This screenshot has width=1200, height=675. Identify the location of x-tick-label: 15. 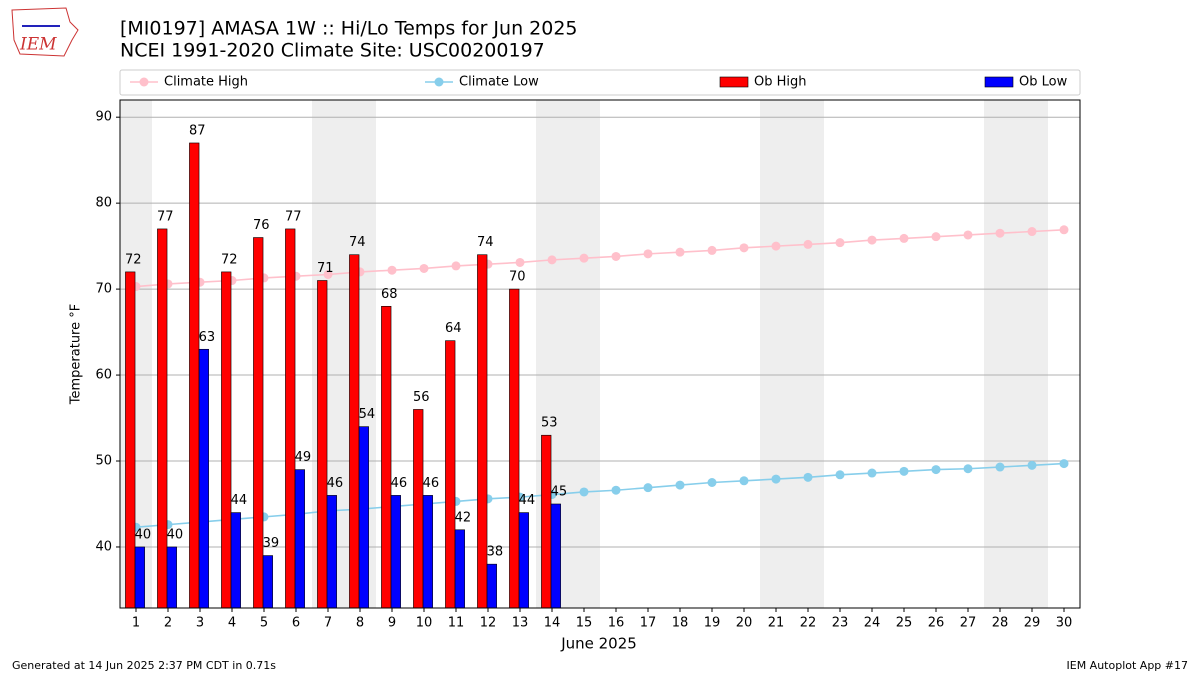
(584, 623).